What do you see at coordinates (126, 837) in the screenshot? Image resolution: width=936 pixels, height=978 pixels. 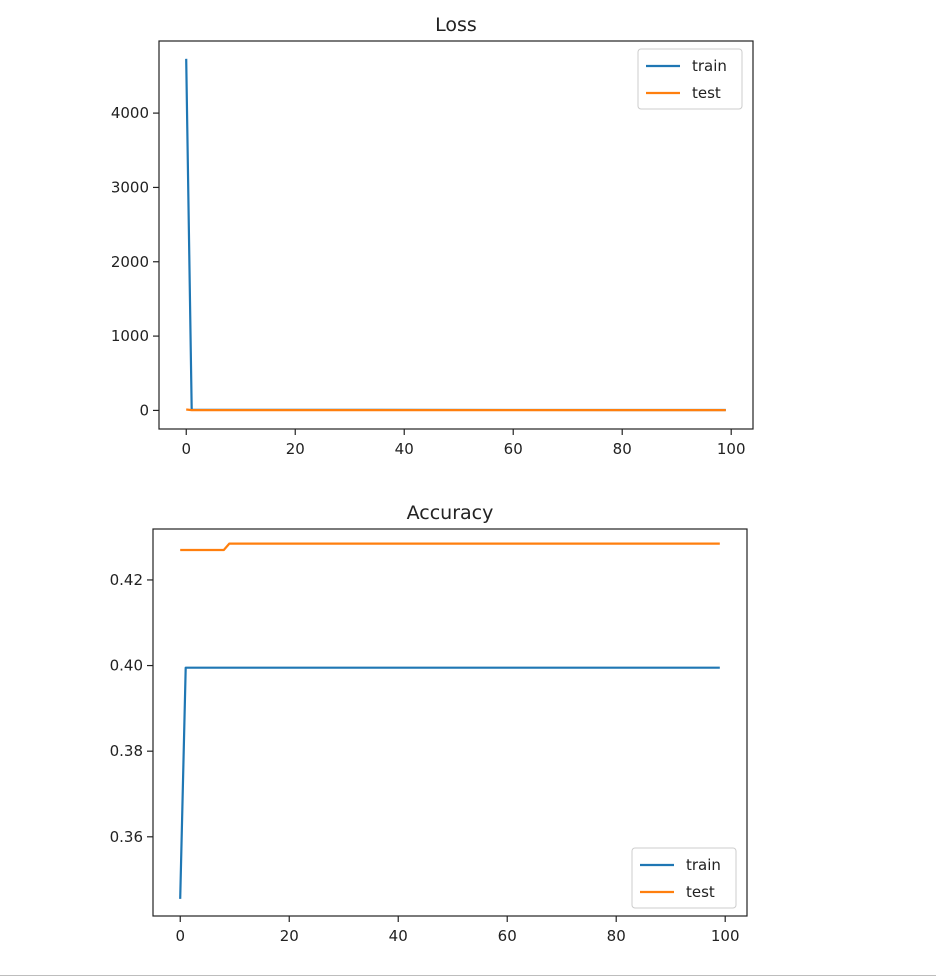 I see `y-tick-label: 0.36` at bounding box center [126, 837].